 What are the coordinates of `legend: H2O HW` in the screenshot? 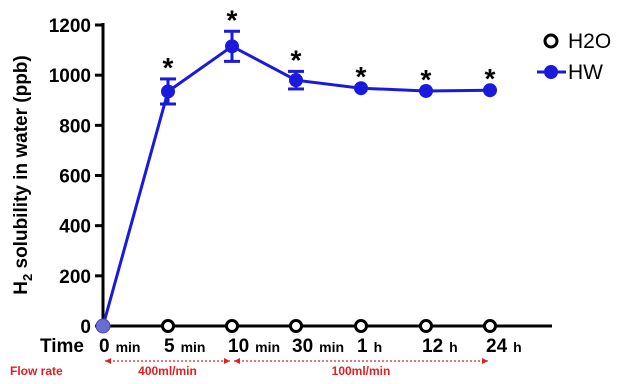 It's located at (574, 57).